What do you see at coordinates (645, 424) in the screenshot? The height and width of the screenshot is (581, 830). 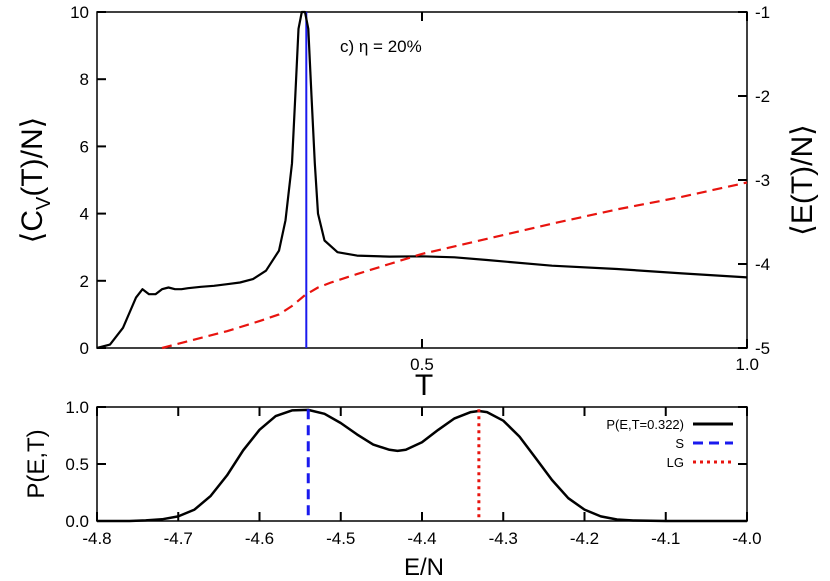 I see `legend-label: P(E,T=0.322)` at bounding box center [645, 424].